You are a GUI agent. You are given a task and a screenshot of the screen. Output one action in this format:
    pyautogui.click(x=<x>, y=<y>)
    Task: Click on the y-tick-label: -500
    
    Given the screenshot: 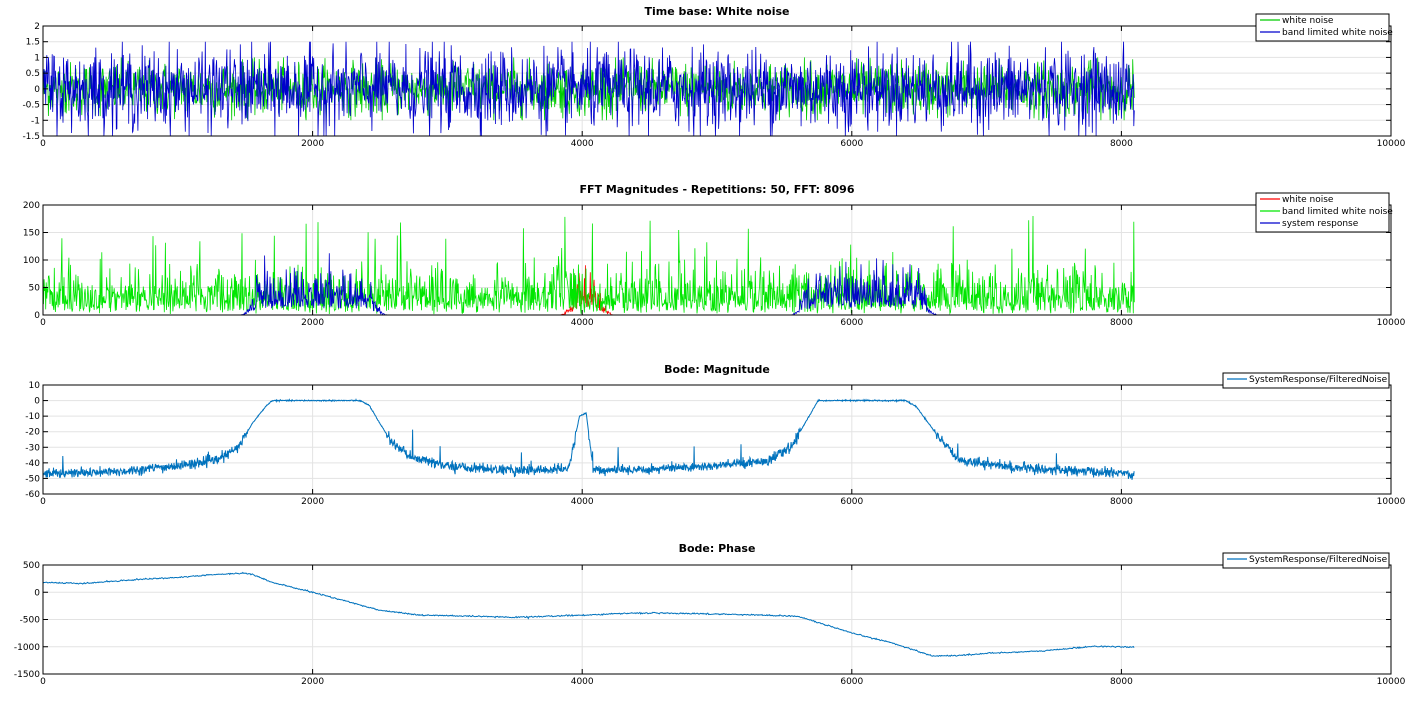 What is the action you would take?
    pyautogui.click(x=30, y=621)
    